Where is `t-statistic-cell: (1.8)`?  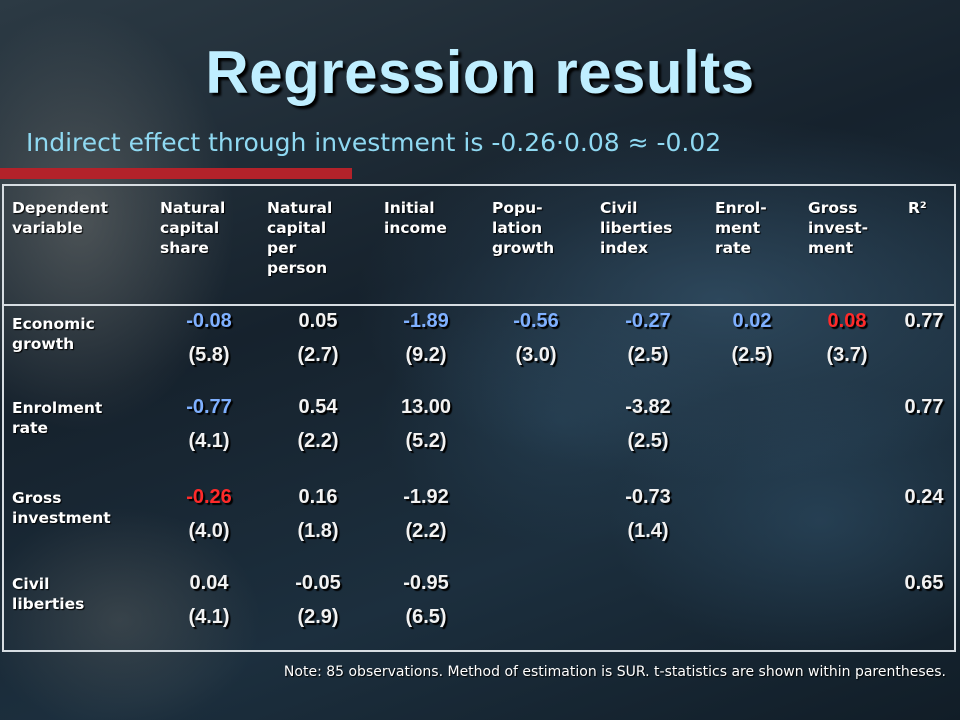
t-statistic-cell: (1.8) is located at coordinates (318, 531).